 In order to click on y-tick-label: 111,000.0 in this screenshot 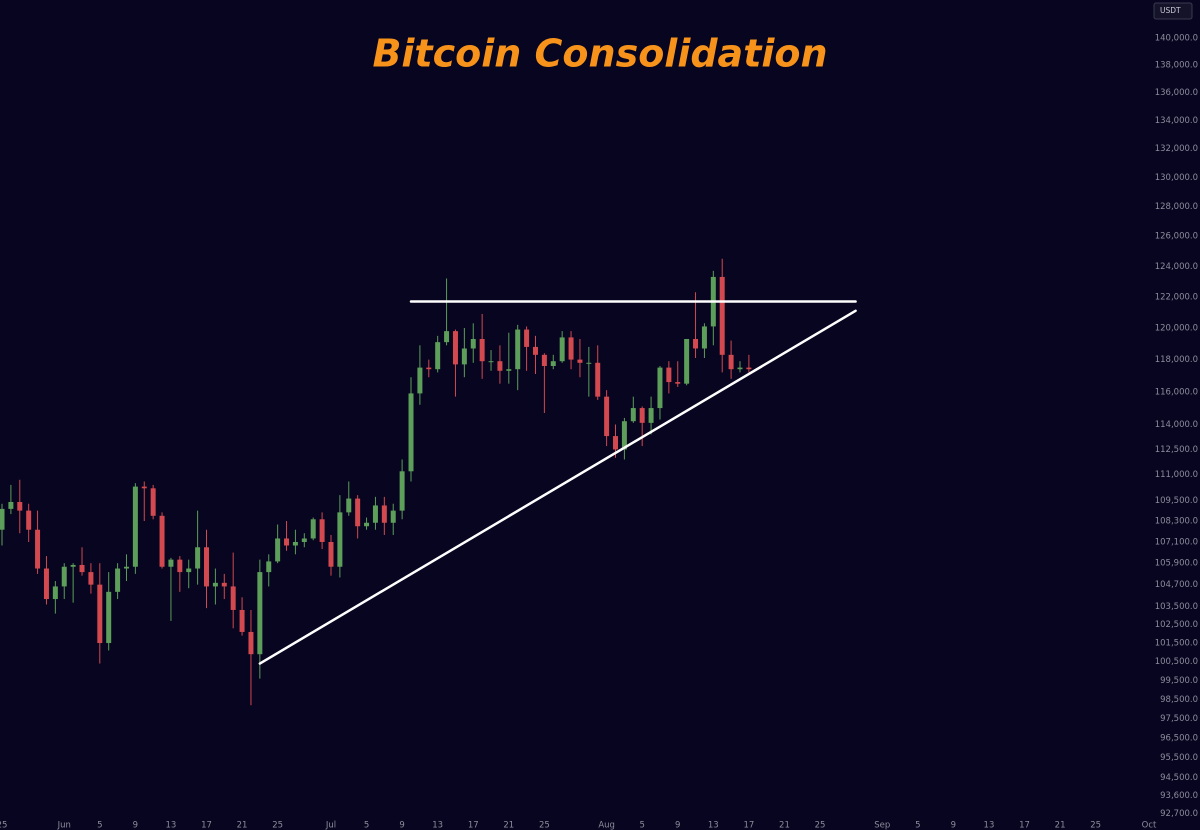, I will do `click(1176, 475)`.